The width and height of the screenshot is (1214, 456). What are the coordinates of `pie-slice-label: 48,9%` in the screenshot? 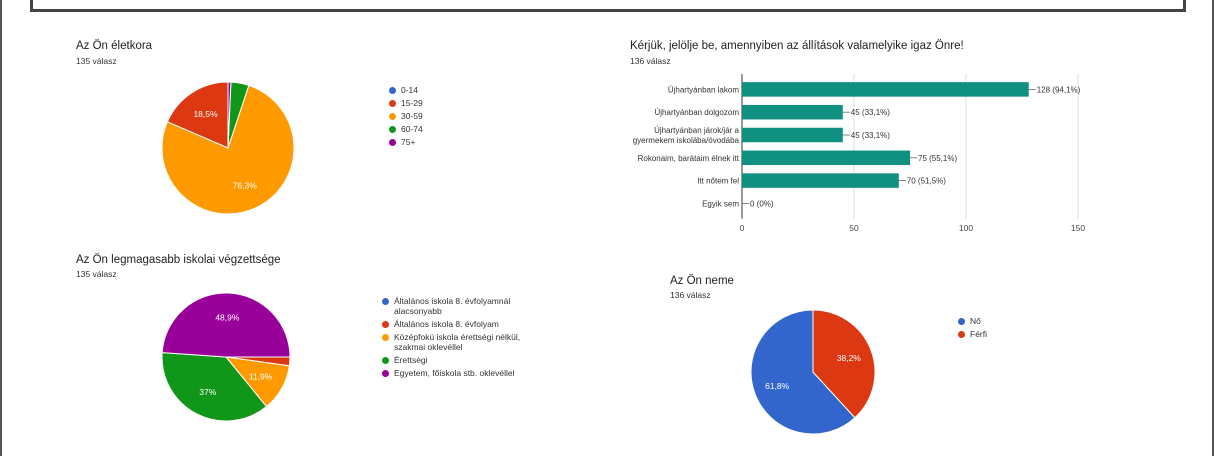 It's located at (227, 317).